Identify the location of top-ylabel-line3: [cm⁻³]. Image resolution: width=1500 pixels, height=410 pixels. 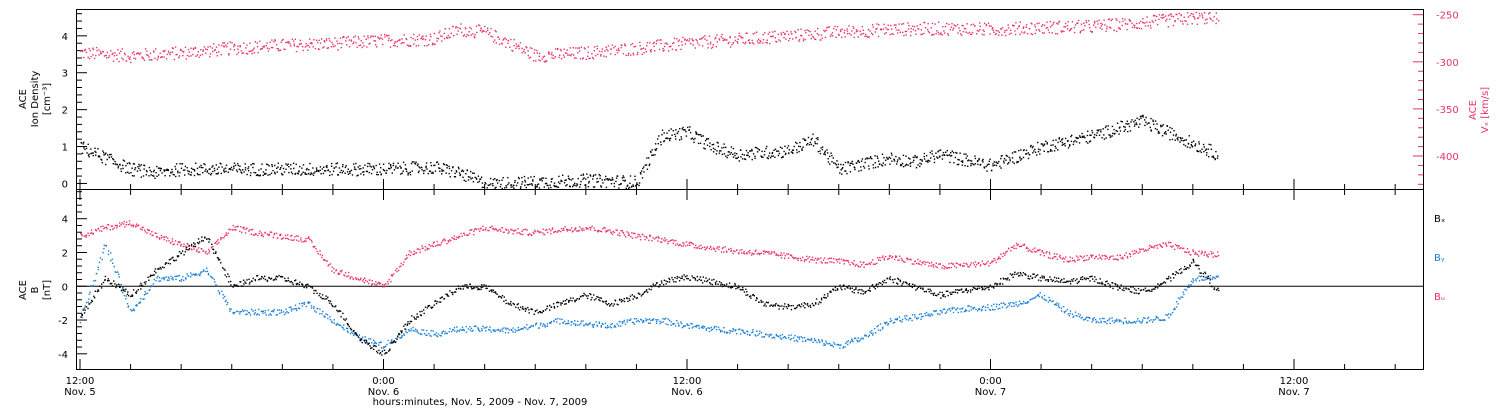
(47, 99).